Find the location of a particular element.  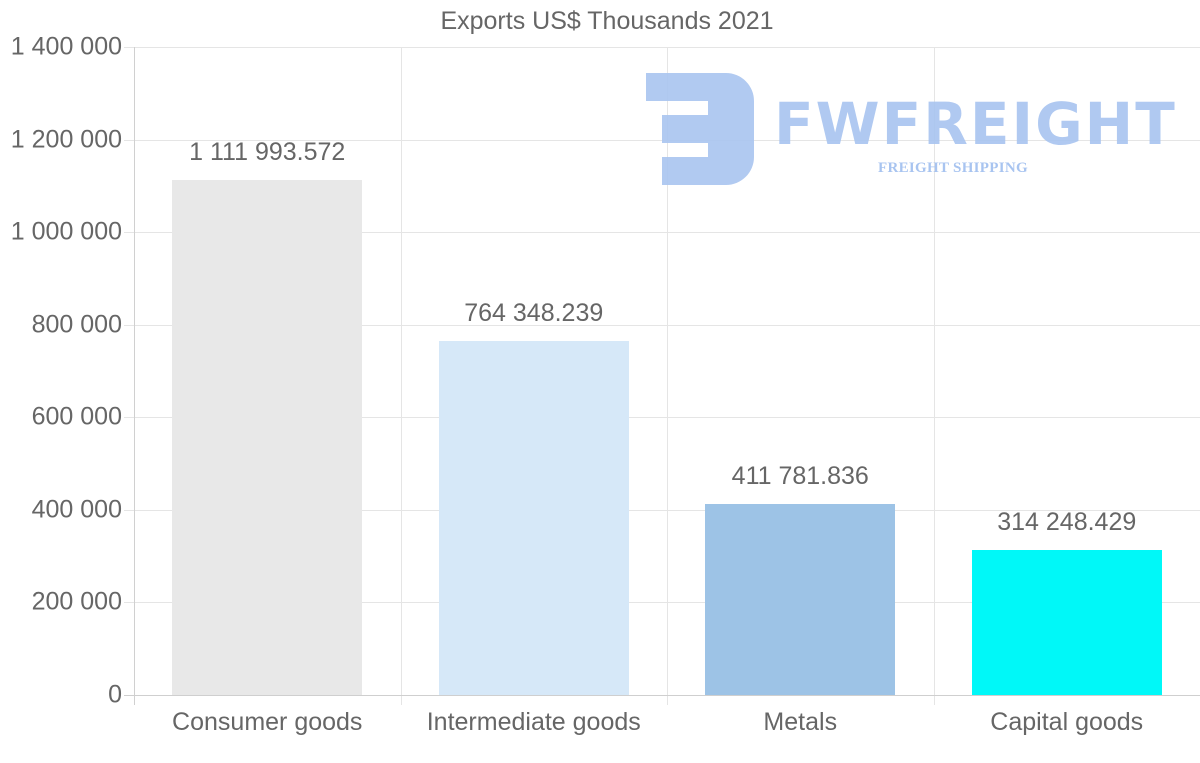

chart-title: Exports US$ Thousands 2021 is located at coordinates (607, 21).